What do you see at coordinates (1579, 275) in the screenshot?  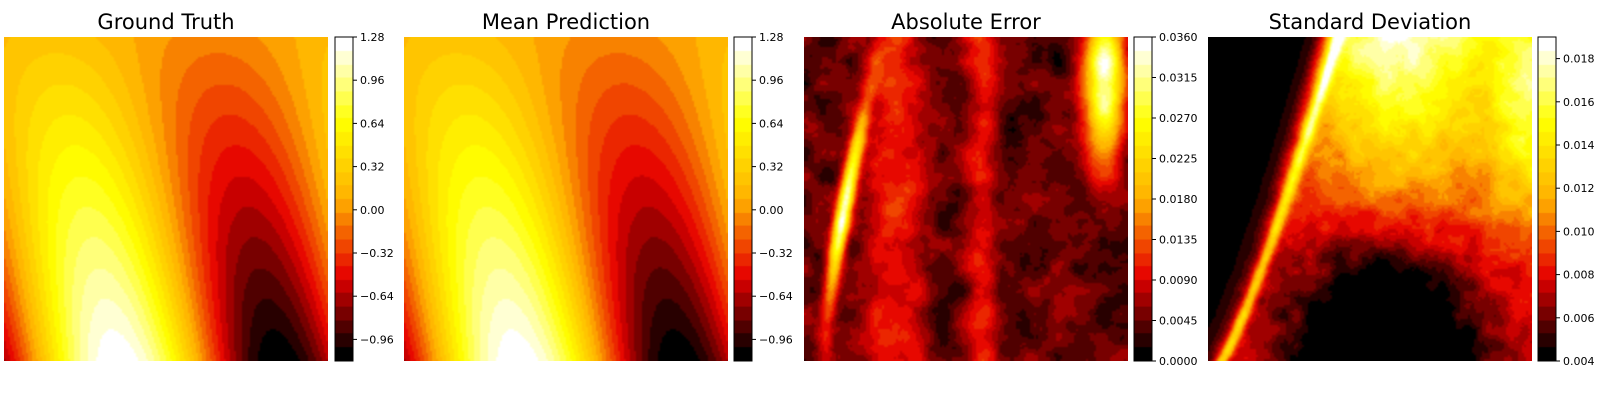 I see `colorbar-tick-label: 0.008` at bounding box center [1579, 275].